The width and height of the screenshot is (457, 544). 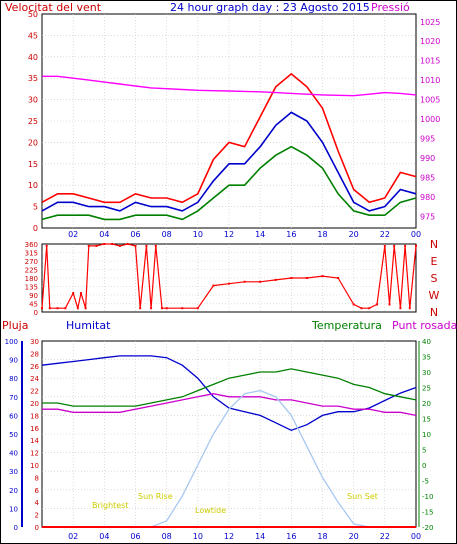 I want to click on series-pressure, so click(x=229, y=86).